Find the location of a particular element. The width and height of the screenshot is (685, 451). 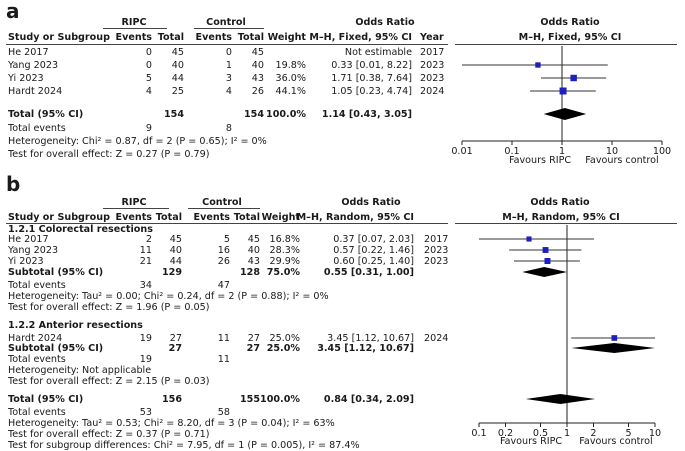

events-exp: 19 is located at coordinates (145, 338).